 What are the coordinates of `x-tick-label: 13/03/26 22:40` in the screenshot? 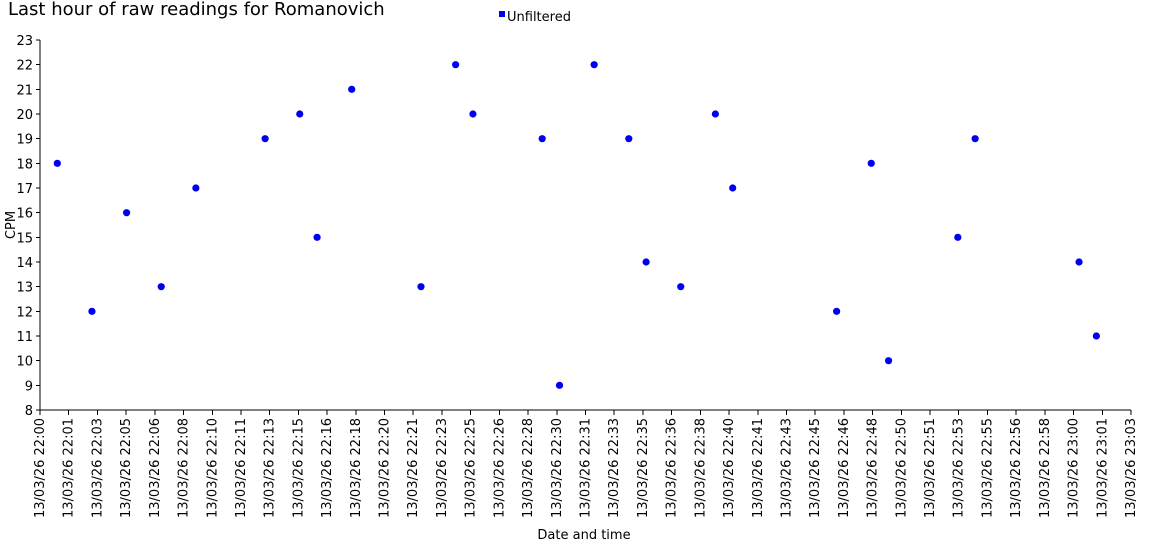 It's located at (729, 468).